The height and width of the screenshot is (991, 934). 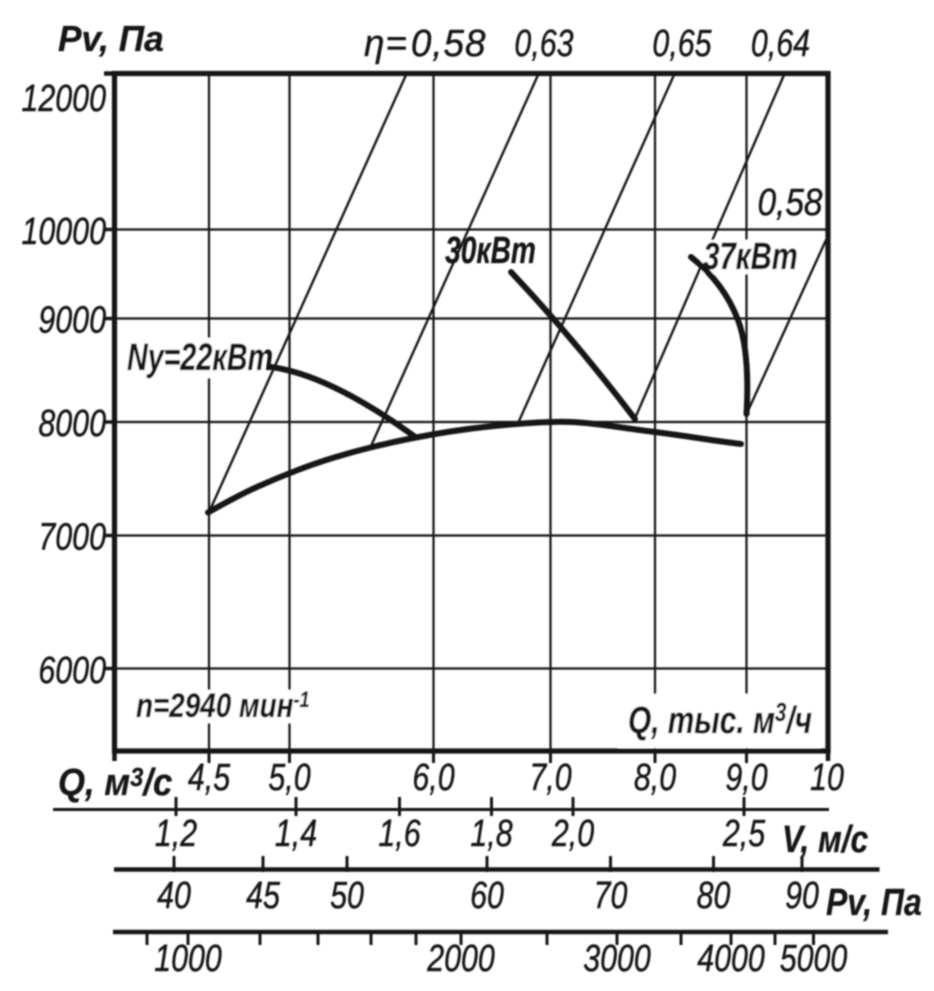 What do you see at coordinates (789, 202) in the screenshot?
I see `svg-text: 0,58` at bounding box center [789, 202].